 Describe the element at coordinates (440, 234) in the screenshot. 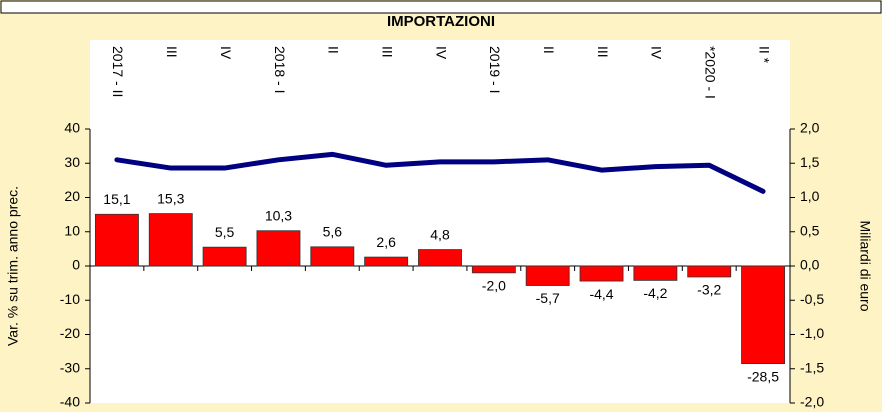

I see `data-label: 4,8` at that location.